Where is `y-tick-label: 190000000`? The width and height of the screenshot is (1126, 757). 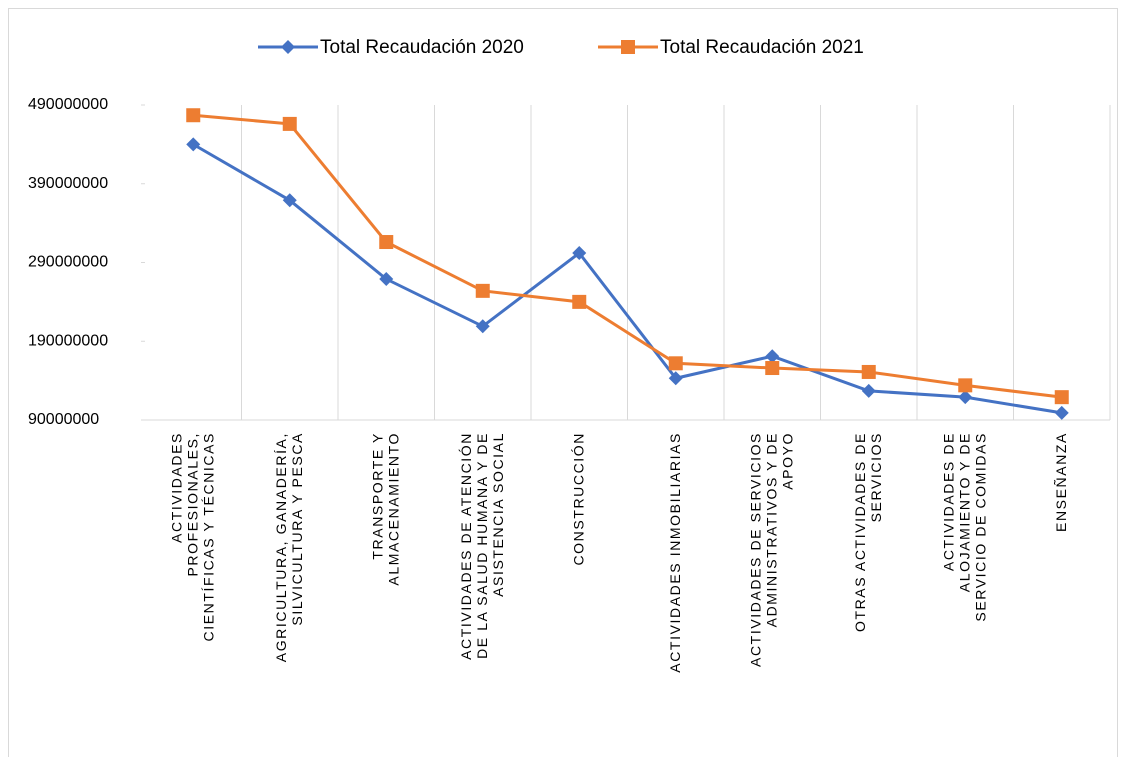
y-tick-label: 190000000 is located at coordinates (68, 340).